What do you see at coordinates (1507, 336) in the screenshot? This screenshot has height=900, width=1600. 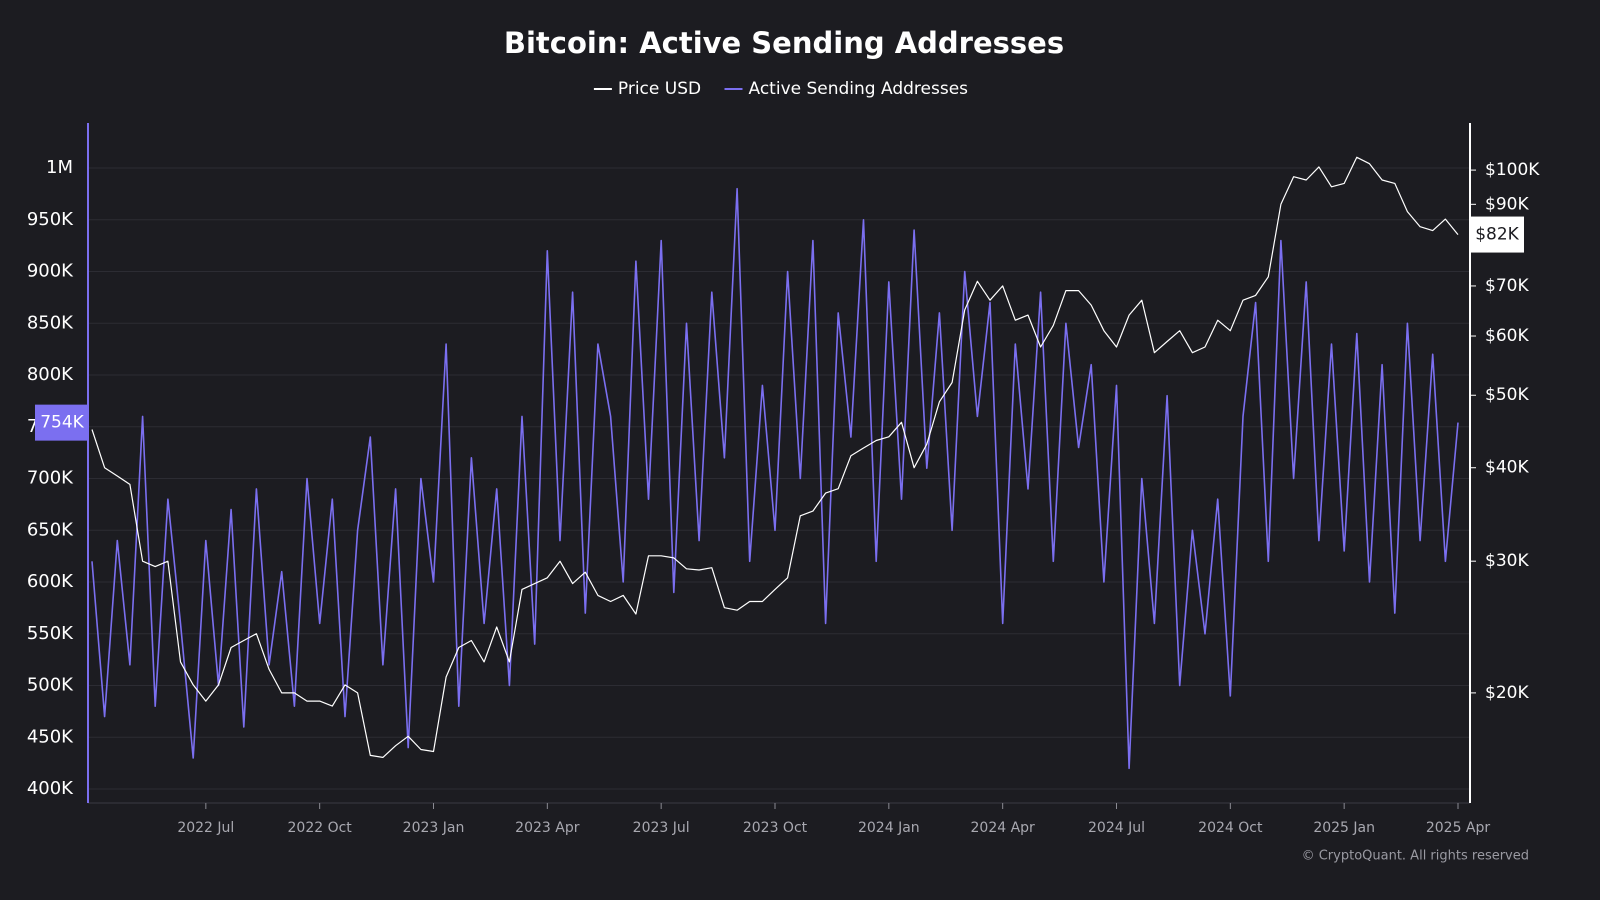 I see `y2-tick-label: $60K` at bounding box center [1507, 336].